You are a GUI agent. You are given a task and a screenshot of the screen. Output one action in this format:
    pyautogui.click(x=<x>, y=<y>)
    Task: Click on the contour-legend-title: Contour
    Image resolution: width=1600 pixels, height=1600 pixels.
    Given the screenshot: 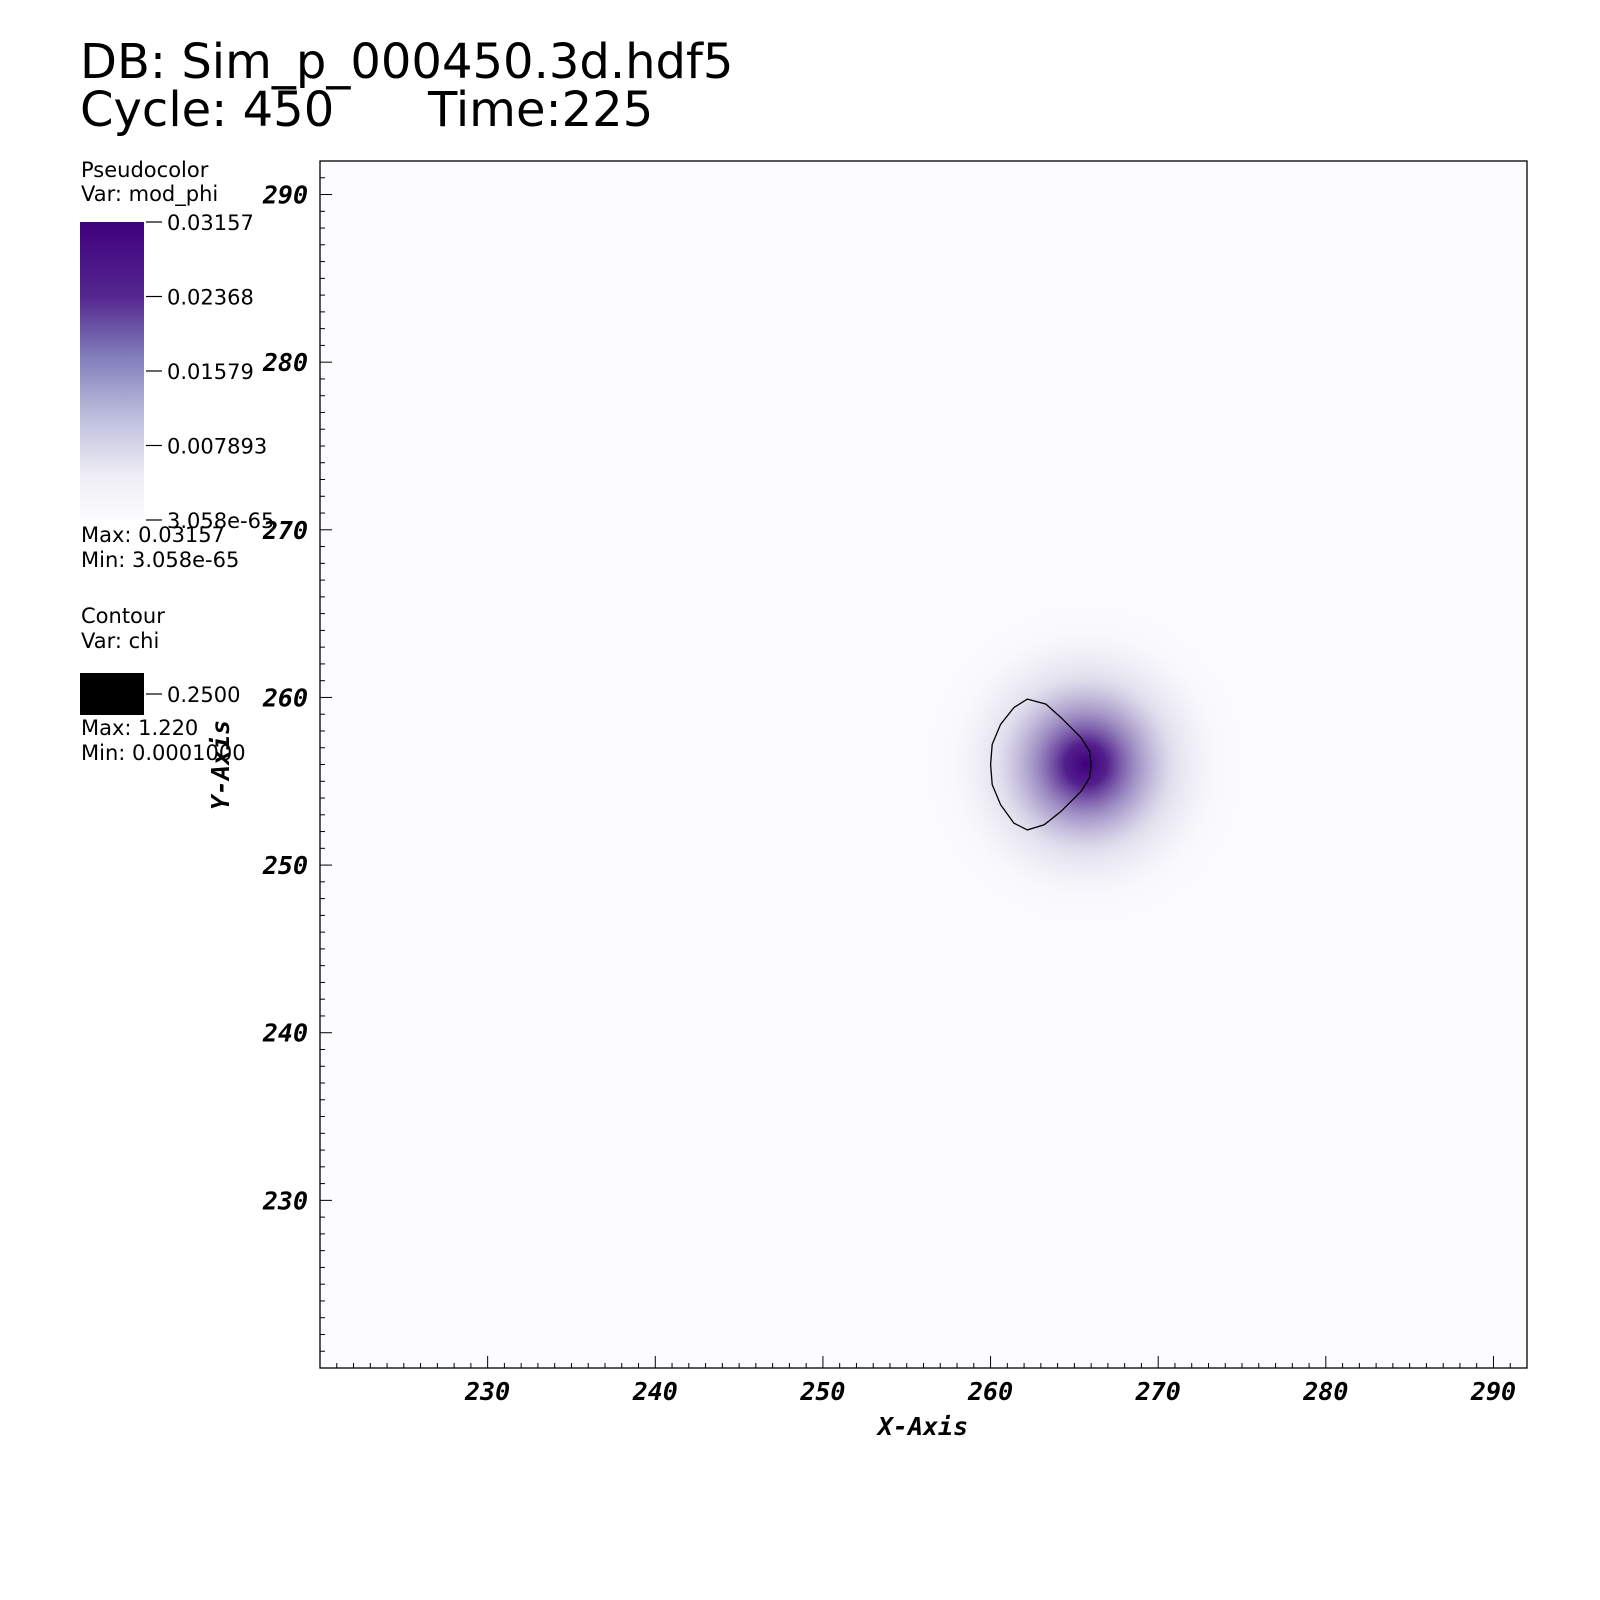 What is the action you would take?
    pyautogui.click(x=123, y=616)
    